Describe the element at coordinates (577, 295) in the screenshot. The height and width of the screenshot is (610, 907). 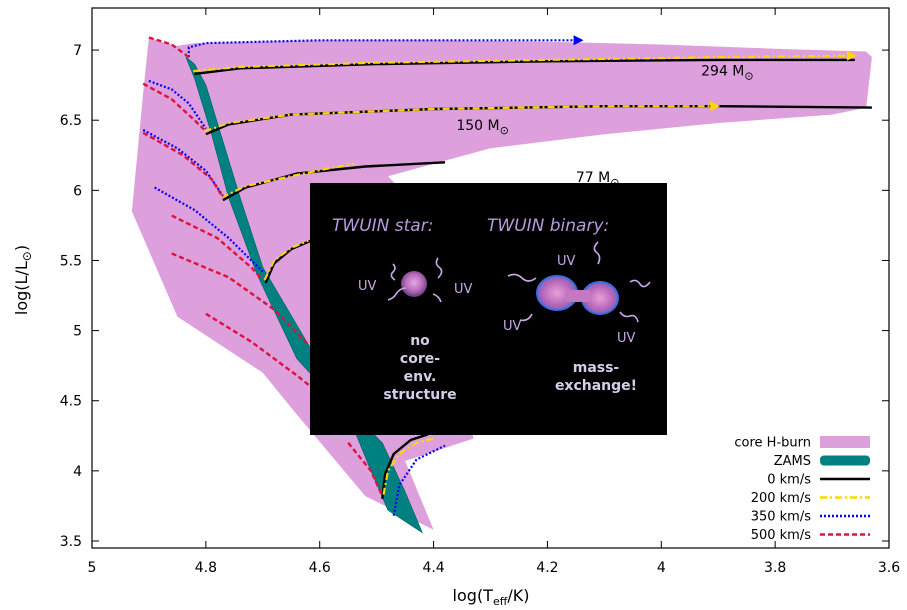
I see `binary-star-icon` at that location.